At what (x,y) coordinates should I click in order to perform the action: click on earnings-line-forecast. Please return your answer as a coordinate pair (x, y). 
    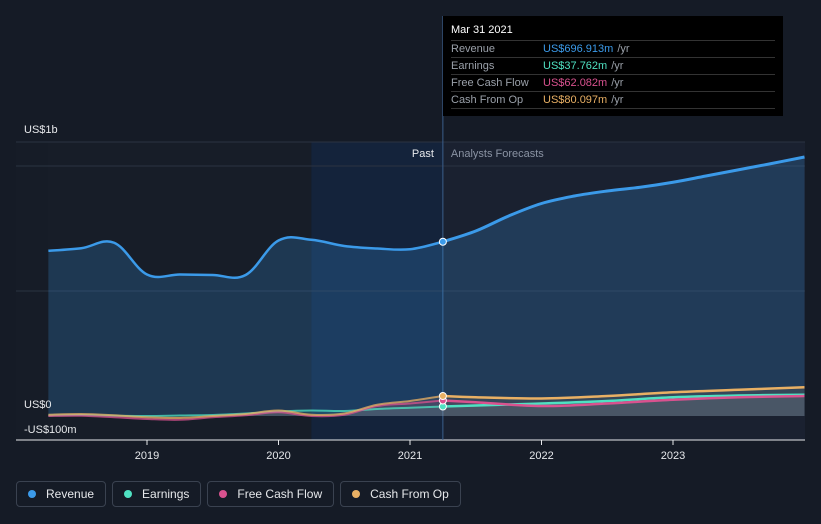
    Looking at the image, I should click on (623, 400).